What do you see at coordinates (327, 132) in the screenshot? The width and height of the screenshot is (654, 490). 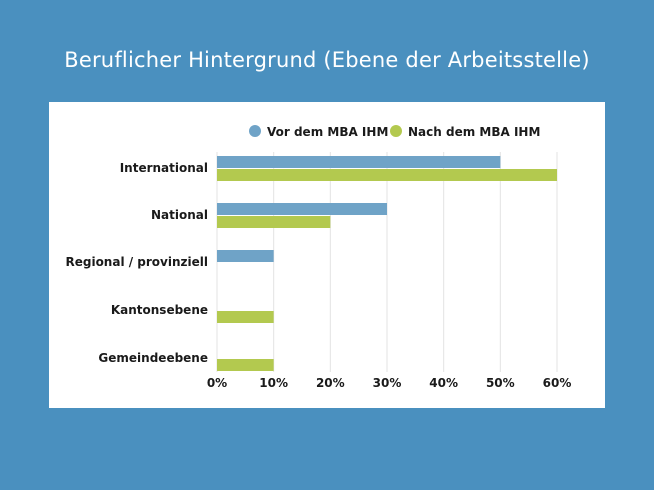 I see `legend-label: Vor dem MBA IHM` at bounding box center [327, 132].